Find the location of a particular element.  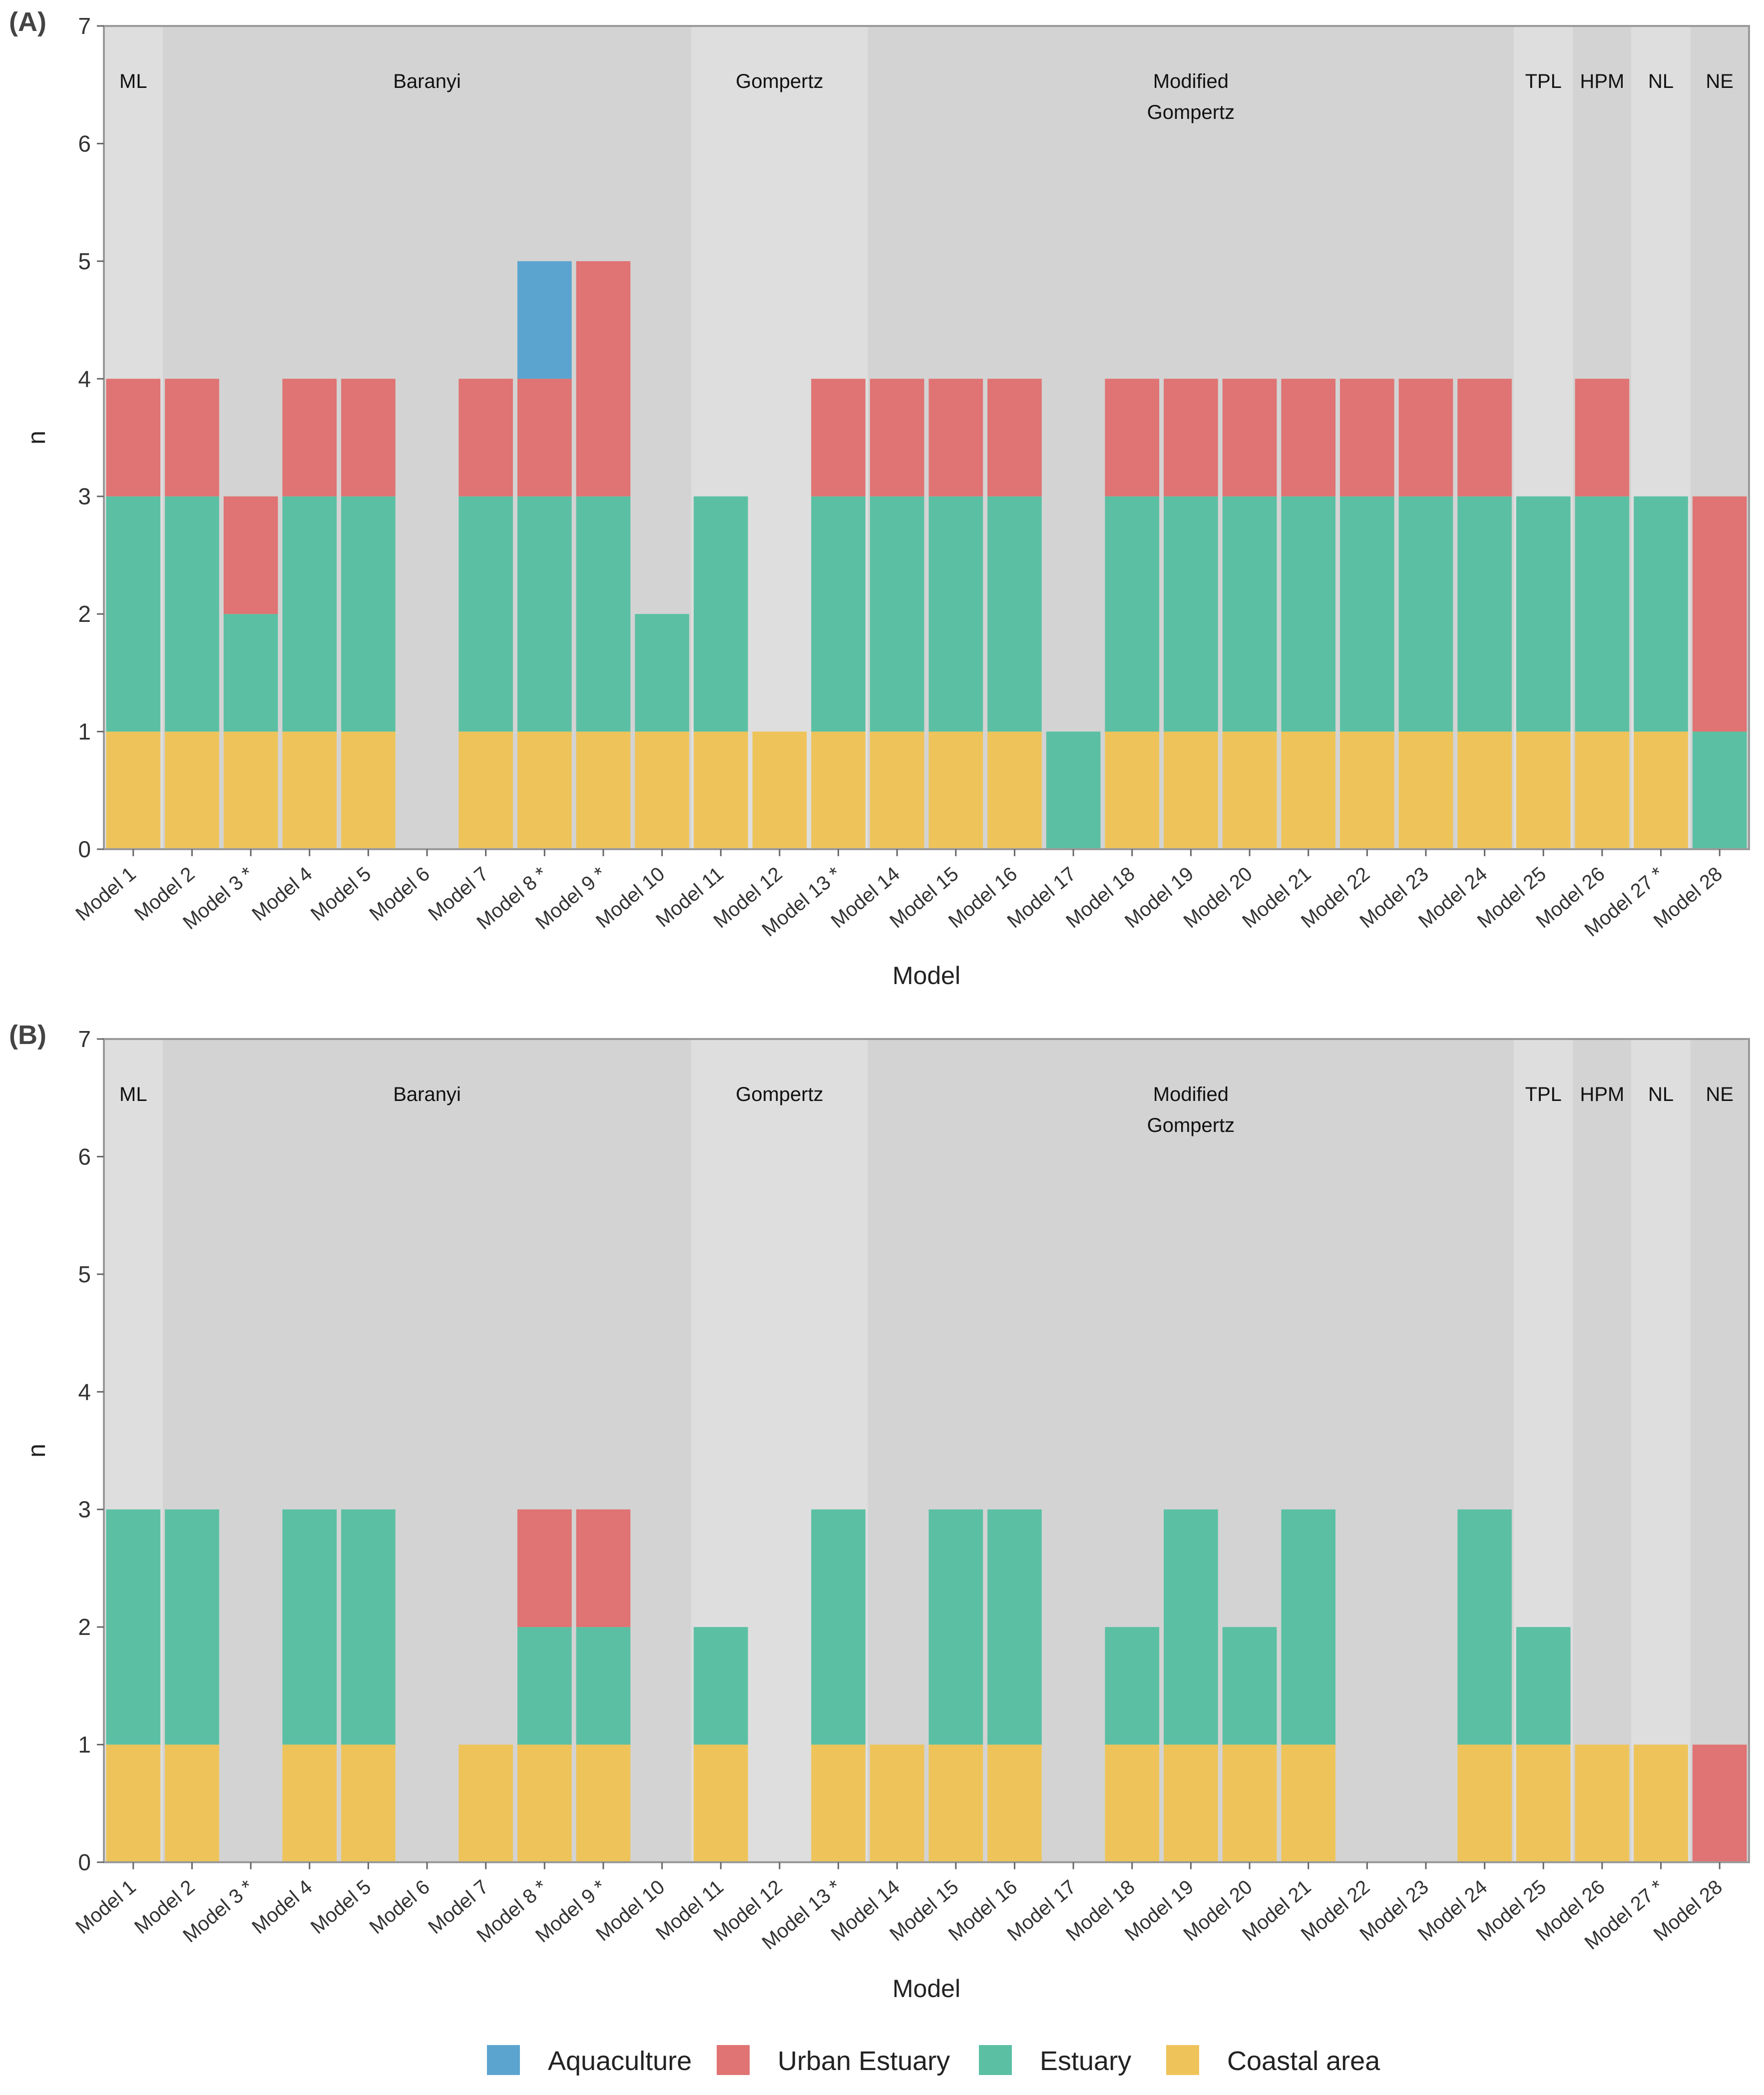

group-label-gompertz: Gompertz is located at coordinates (780, 1094).